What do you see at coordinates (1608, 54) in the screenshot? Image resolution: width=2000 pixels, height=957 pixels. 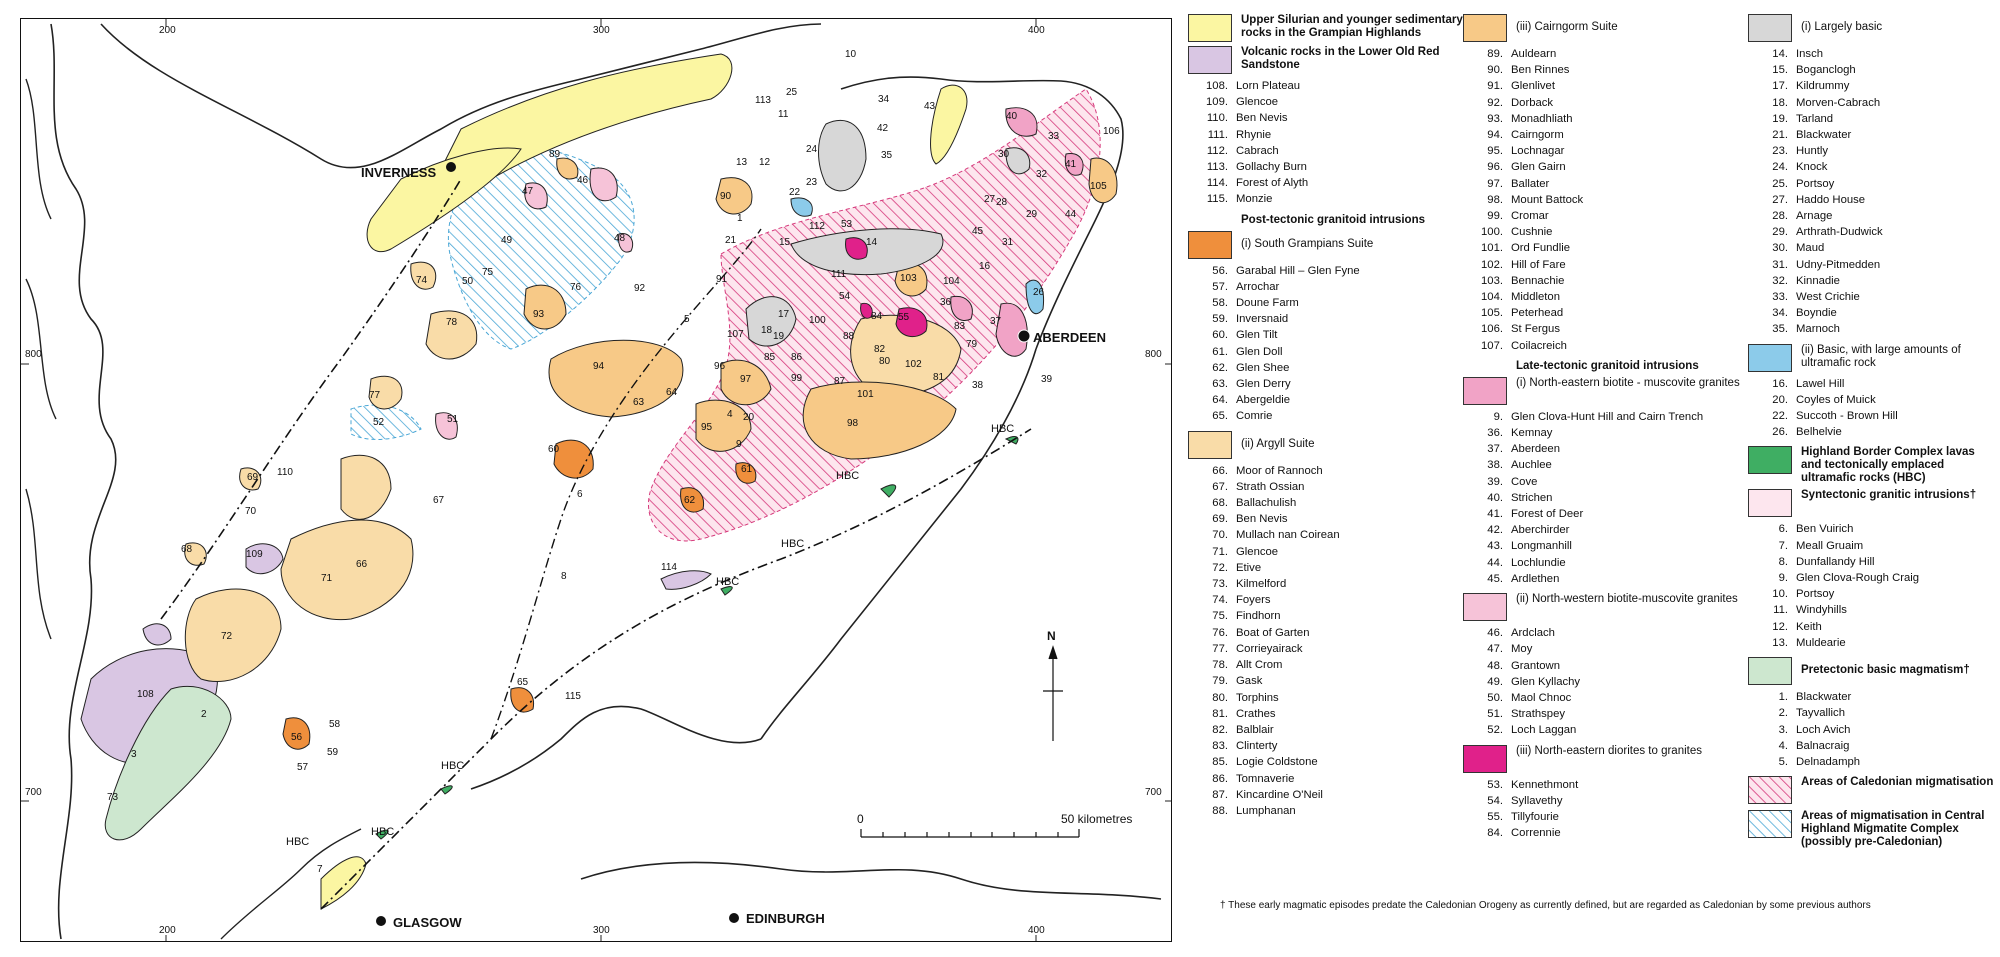 I see `legend-item: 89. Auldearn` at bounding box center [1608, 54].